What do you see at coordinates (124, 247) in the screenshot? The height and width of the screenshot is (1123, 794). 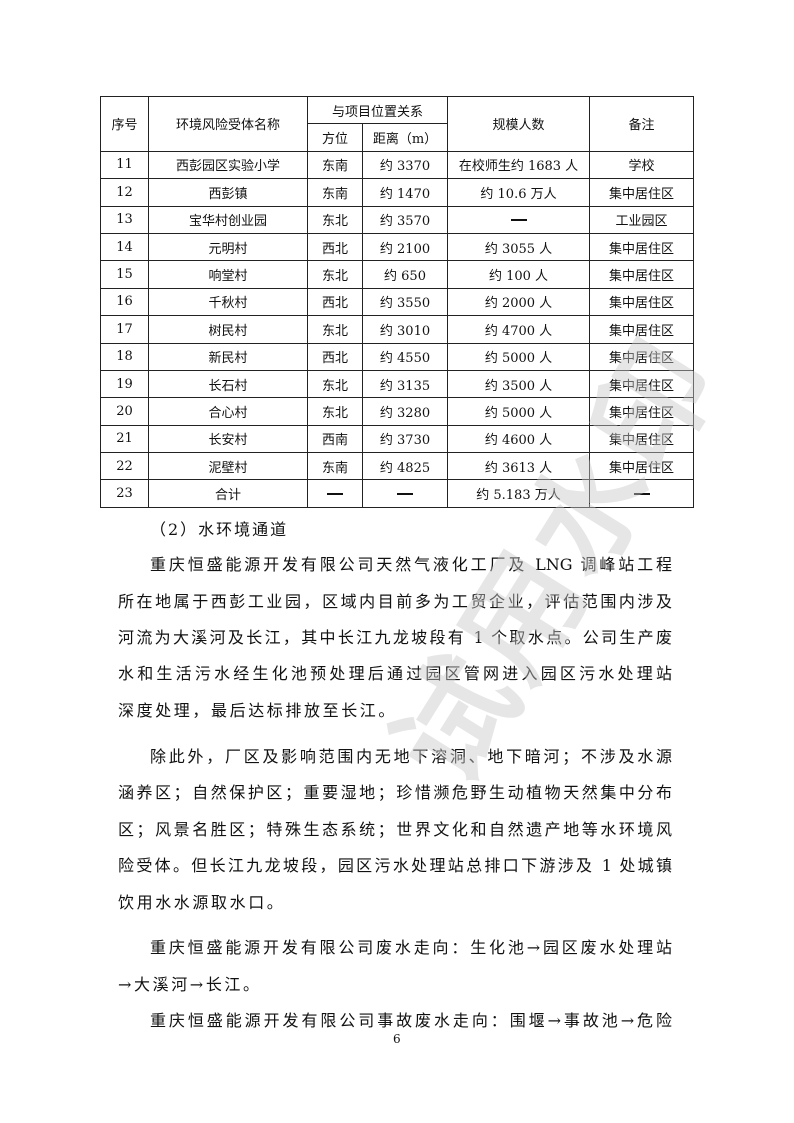 I see `table-cell: 14` at bounding box center [124, 247].